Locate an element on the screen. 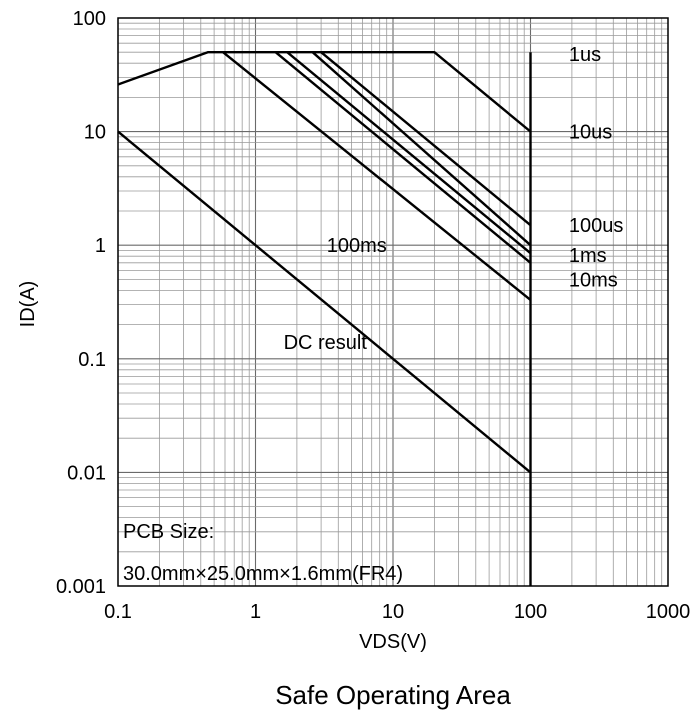 This screenshot has width=700, height=717. series-line-1ms is located at coordinates (409, 153).